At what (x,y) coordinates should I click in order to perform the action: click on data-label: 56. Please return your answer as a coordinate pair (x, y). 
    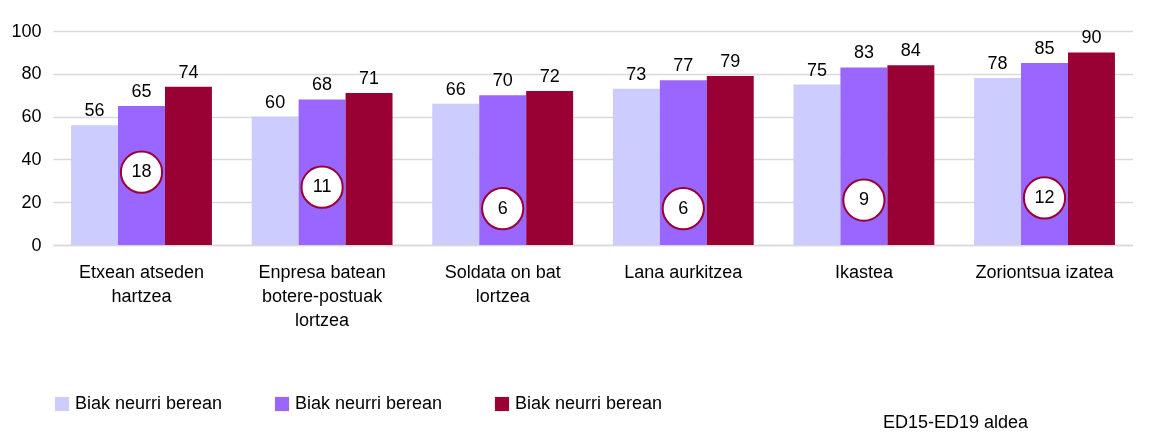
    Looking at the image, I should click on (94, 110).